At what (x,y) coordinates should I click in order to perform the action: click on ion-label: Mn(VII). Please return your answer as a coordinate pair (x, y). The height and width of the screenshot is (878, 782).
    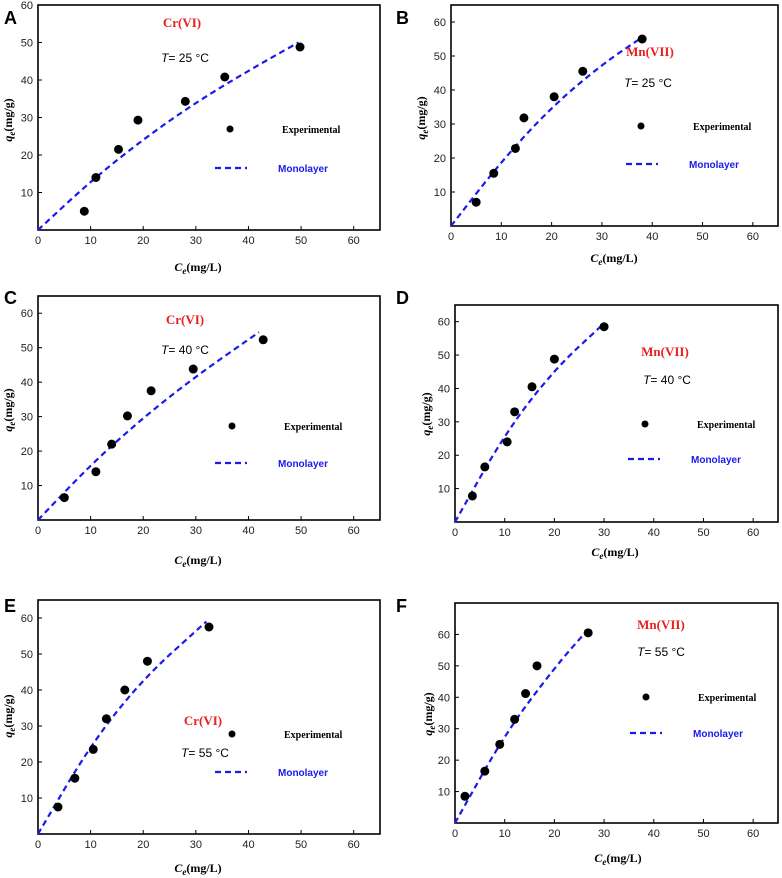
    Looking at the image, I should click on (661, 624).